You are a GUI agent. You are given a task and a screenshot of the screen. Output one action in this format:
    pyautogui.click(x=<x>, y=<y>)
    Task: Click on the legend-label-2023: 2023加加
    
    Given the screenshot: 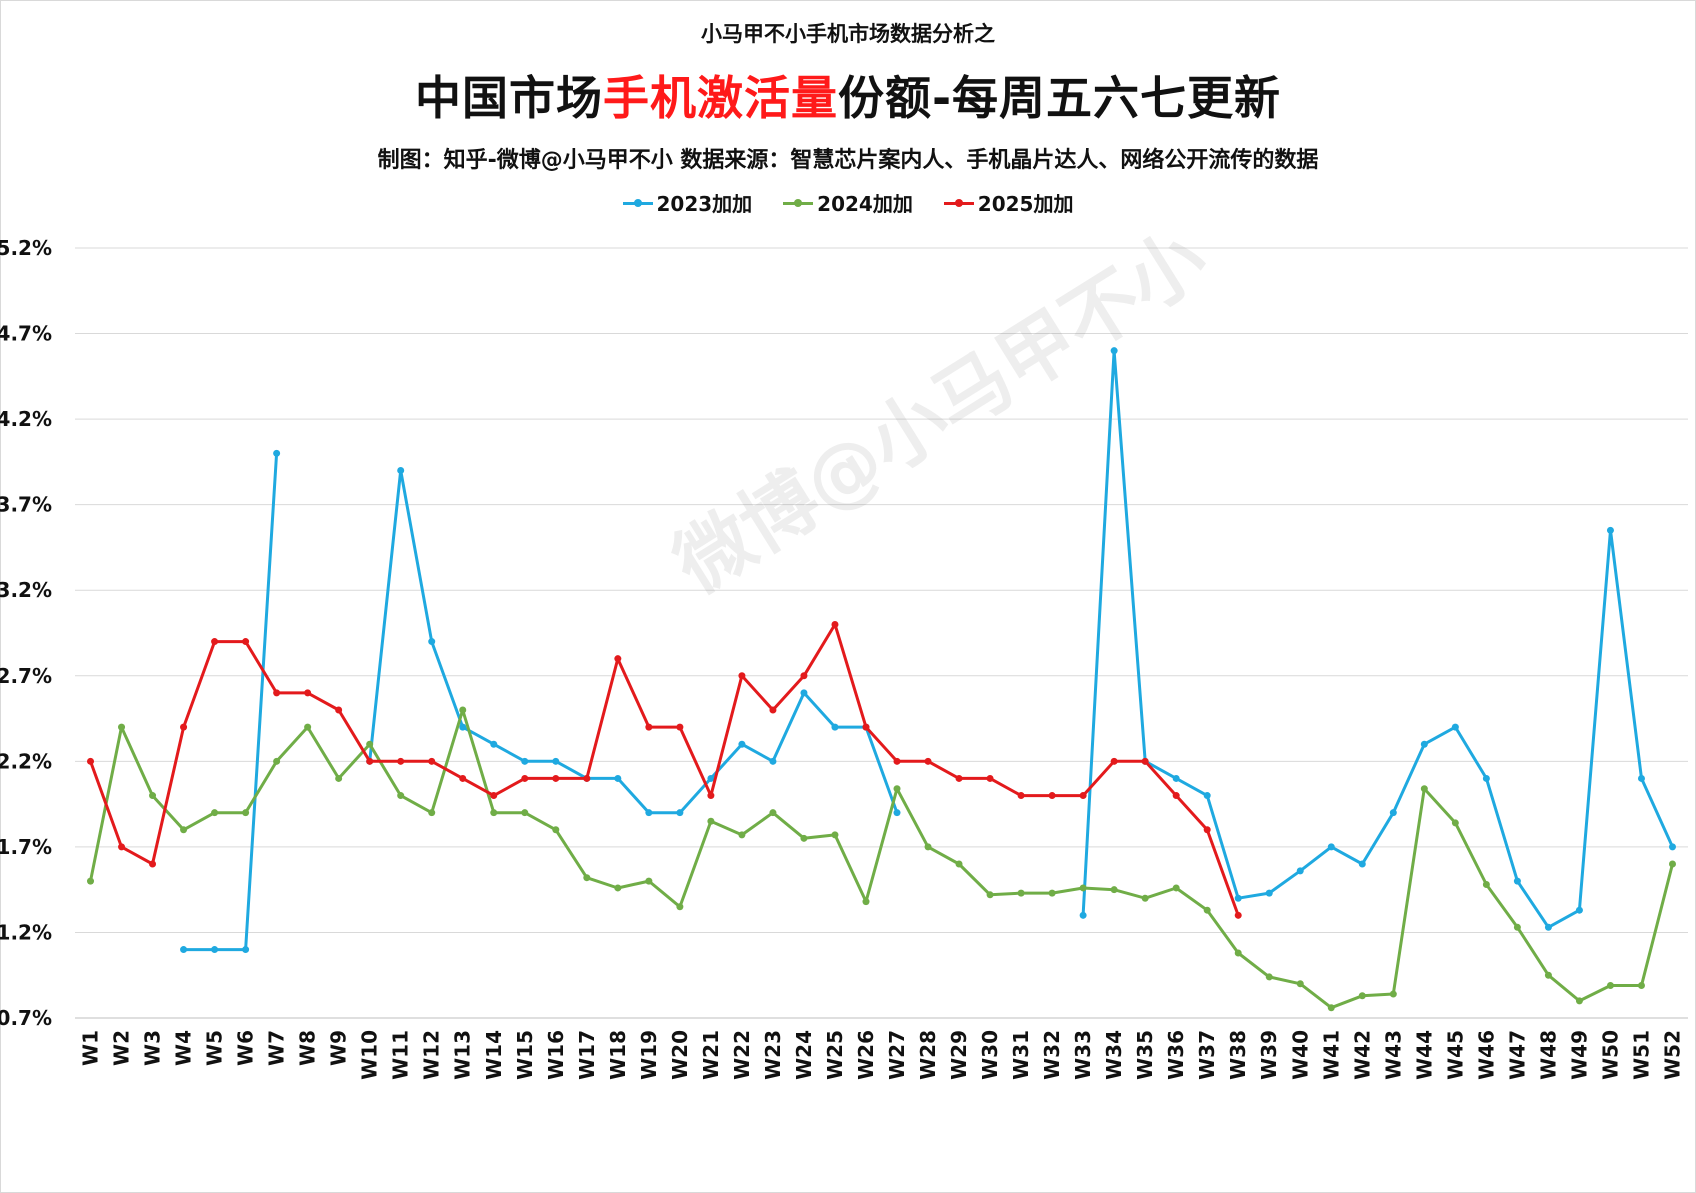 What is the action you would take?
    pyautogui.click(x=704, y=204)
    